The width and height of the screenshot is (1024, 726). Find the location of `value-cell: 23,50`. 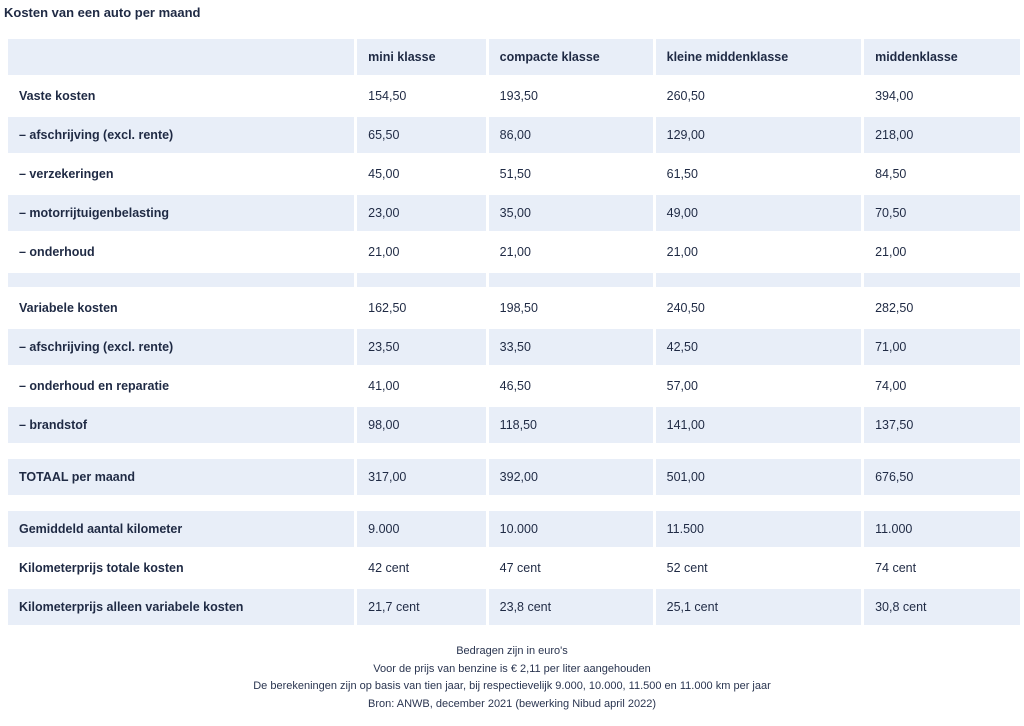

value-cell: 23,50 is located at coordinates (421, 347).